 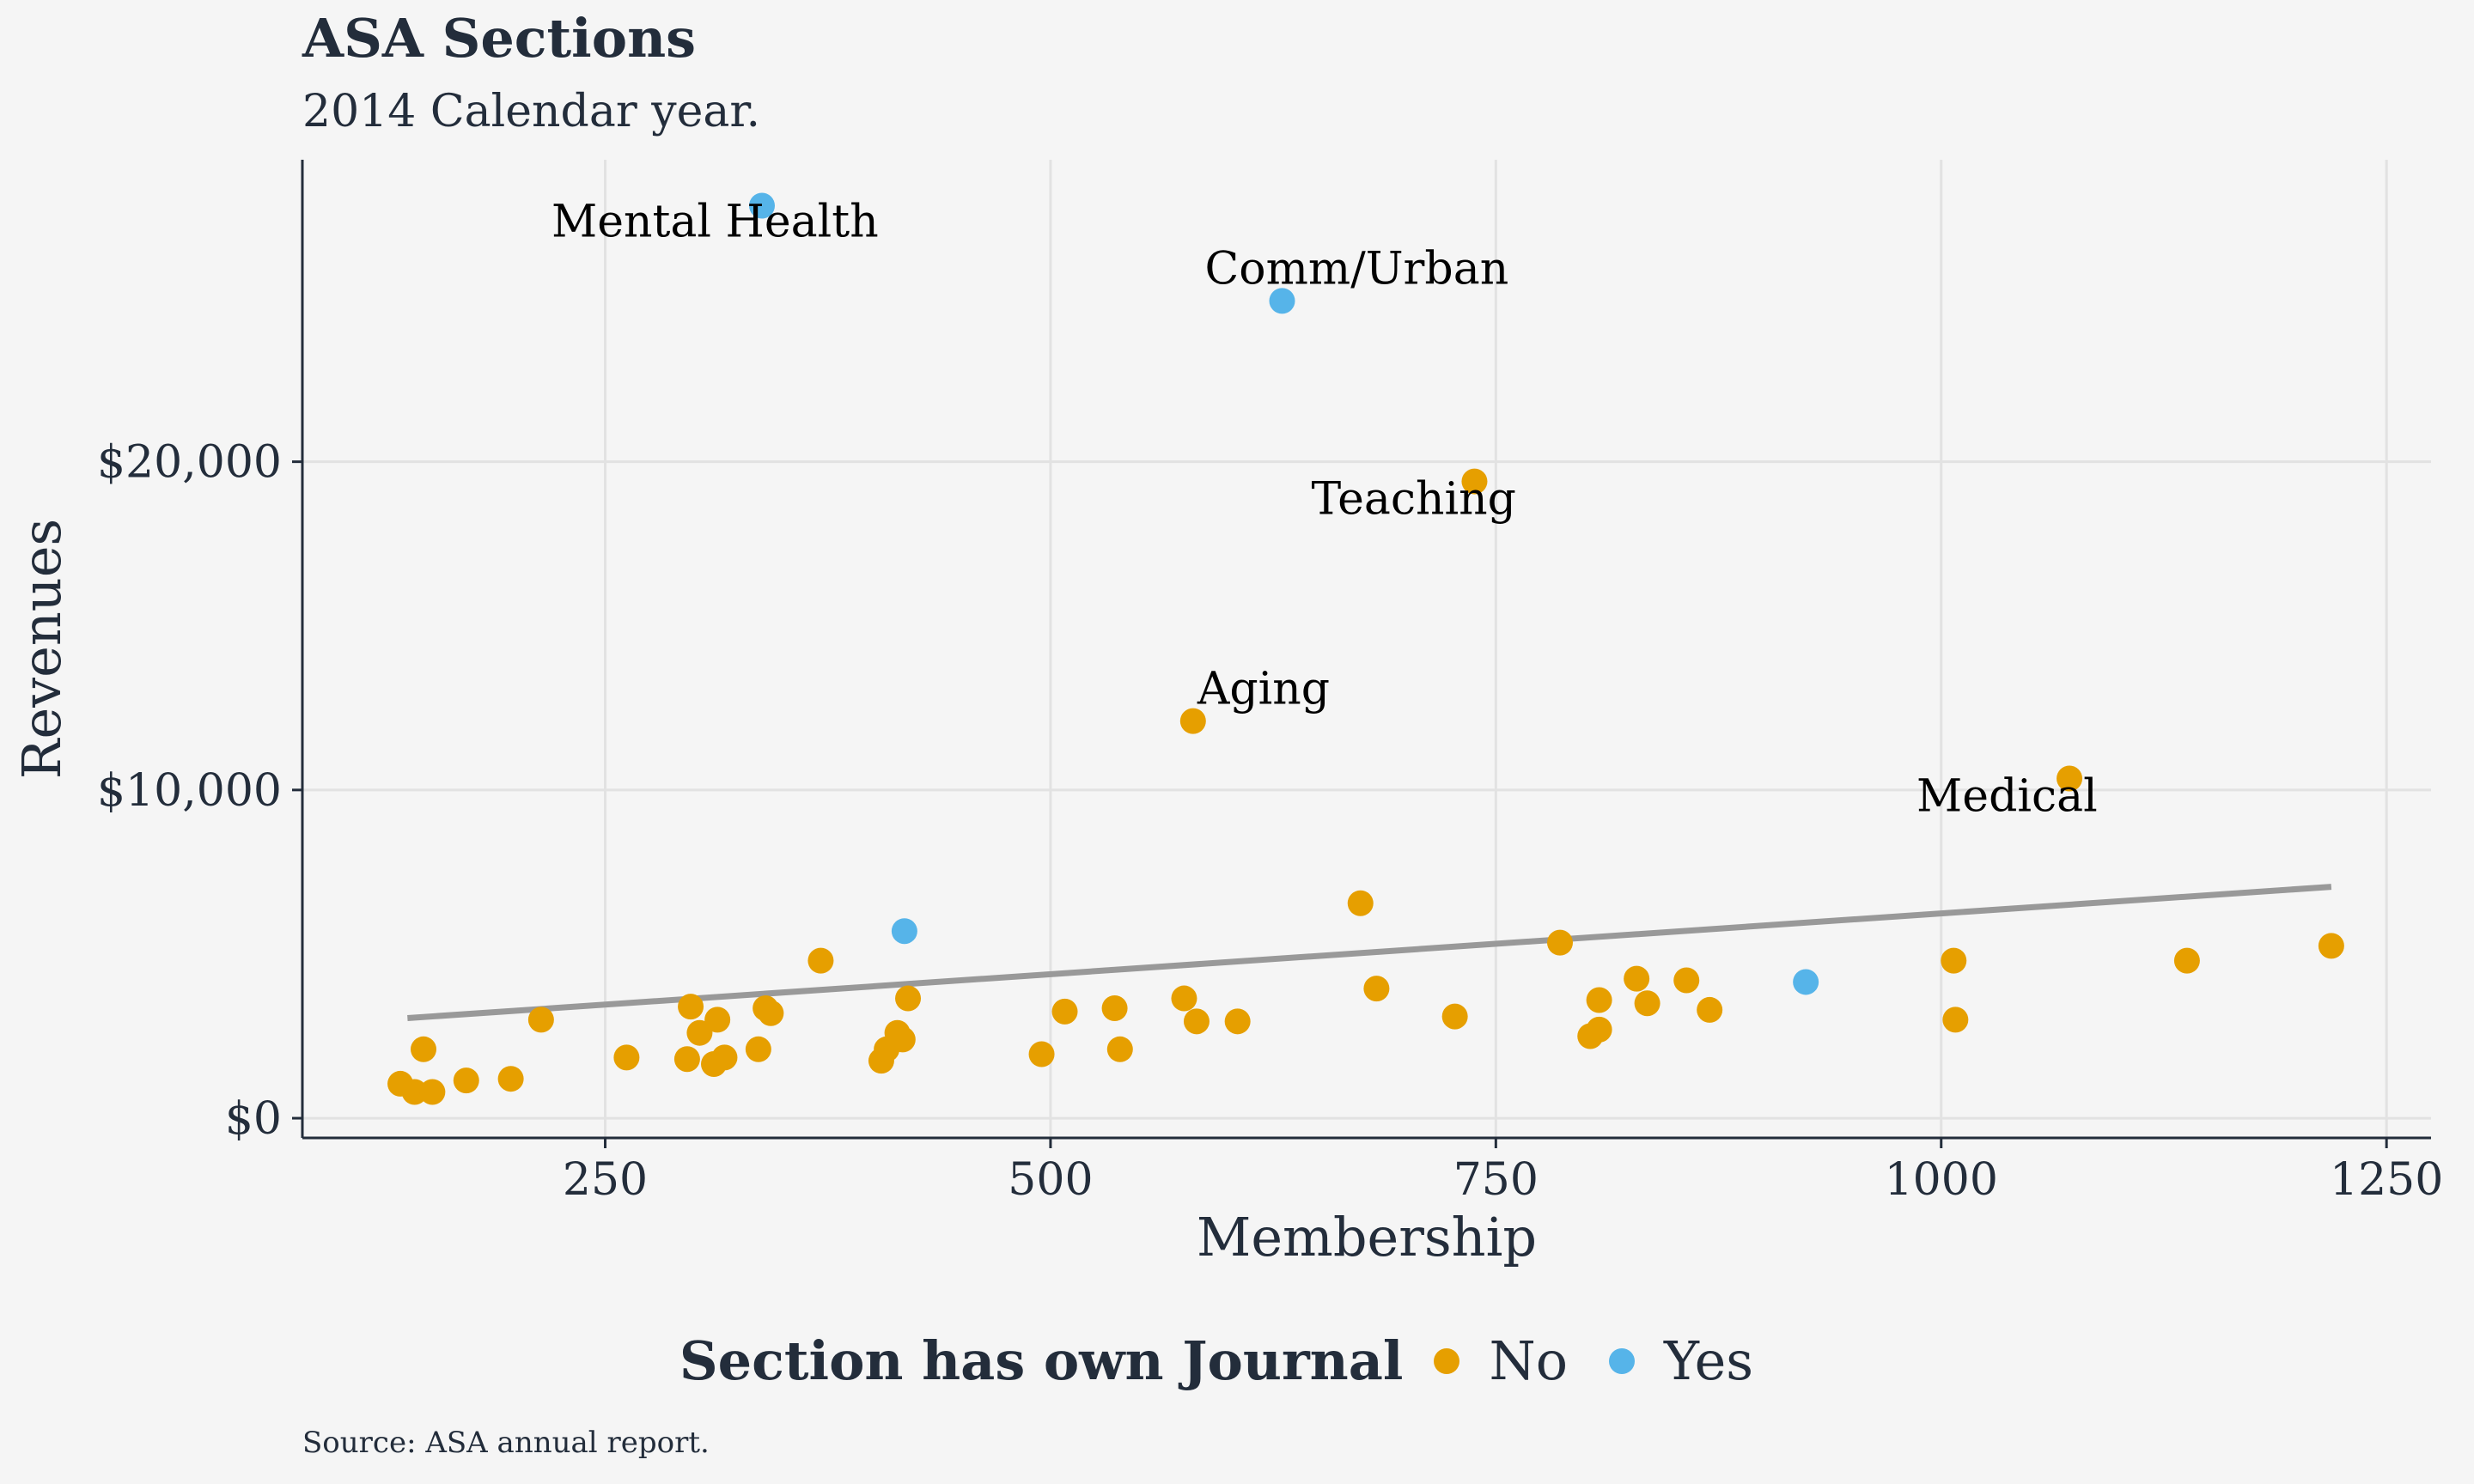 What do you see at coordinates (1367, 1237) in the screenshot?
I see `x-axis-title: Membership` at bounding box center [1367, 1237].